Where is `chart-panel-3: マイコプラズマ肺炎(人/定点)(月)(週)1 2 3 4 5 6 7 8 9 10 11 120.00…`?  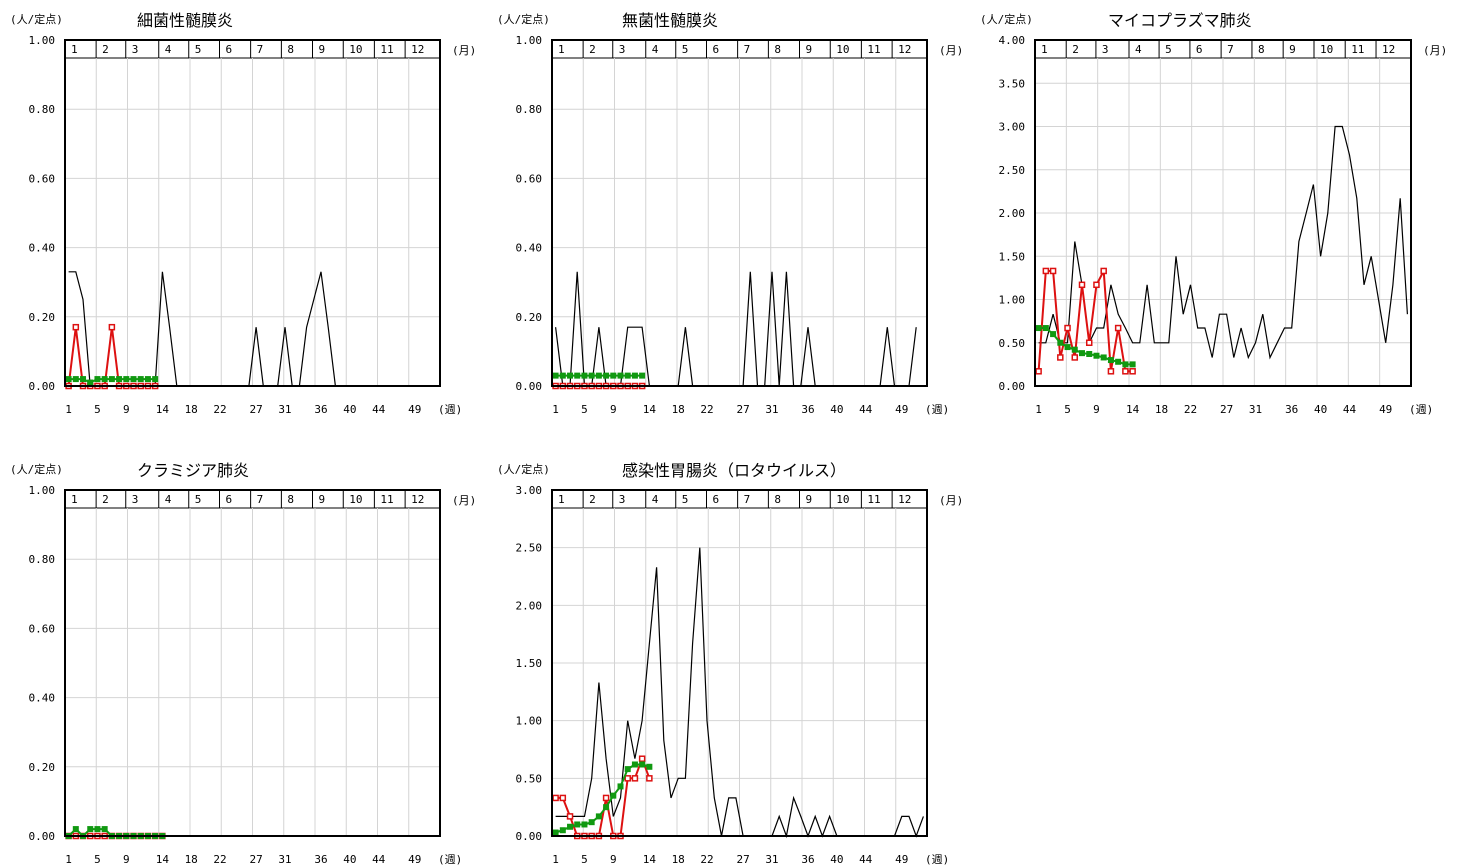
chart-panel-3: マイコプラズマ肺炎(人/定点)(月)(週)1 2 3 4 5 6 7 8 9 10 11 120.00… is located at coordinates (1213, 213).